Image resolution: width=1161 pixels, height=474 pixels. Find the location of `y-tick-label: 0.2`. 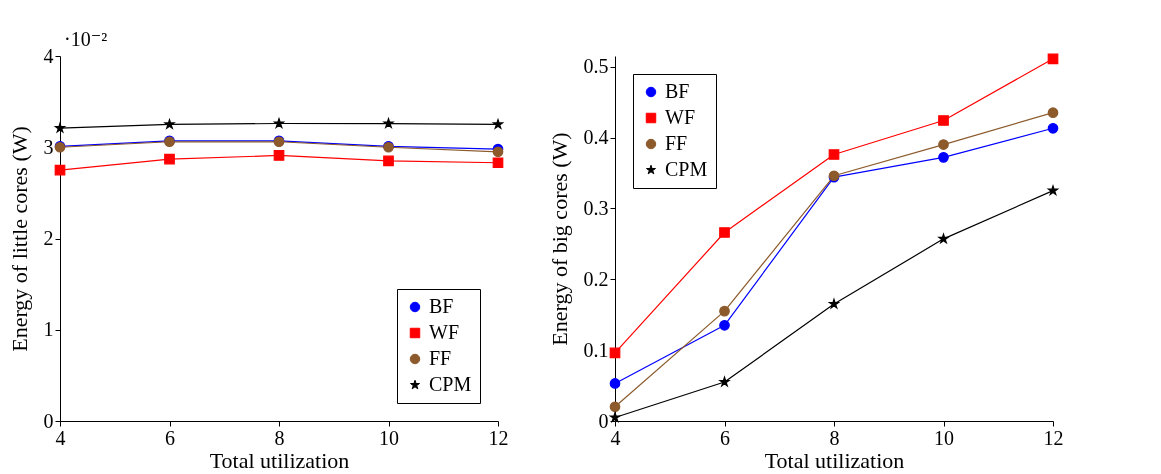

y-tick-label: 0.2 is located at coordinates (596, 278).